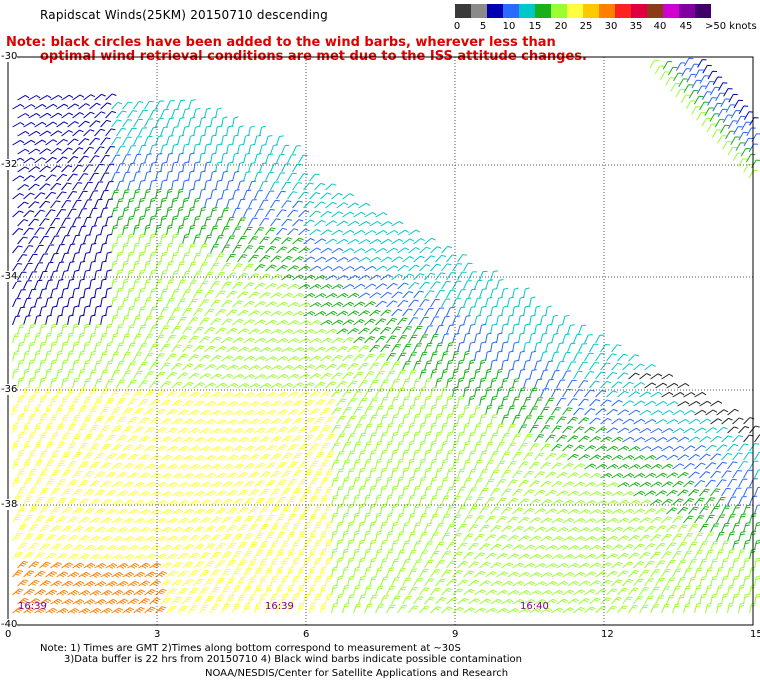 The image size is (760, 688). What do you see at coordinates (586, 26) in the screenshot?
I see `legend-label: 25` at bounding box center [586, 26].